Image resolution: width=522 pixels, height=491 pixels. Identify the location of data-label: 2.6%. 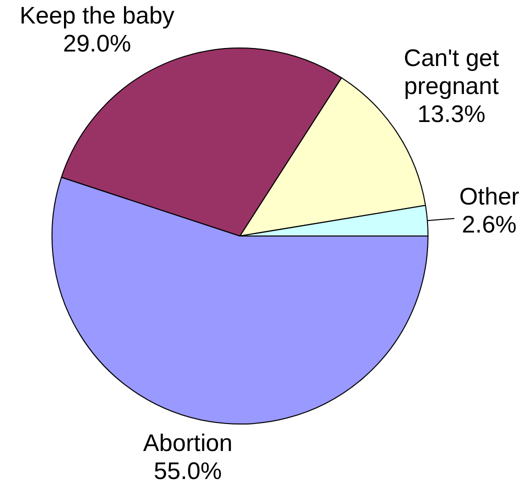
(489, 225).